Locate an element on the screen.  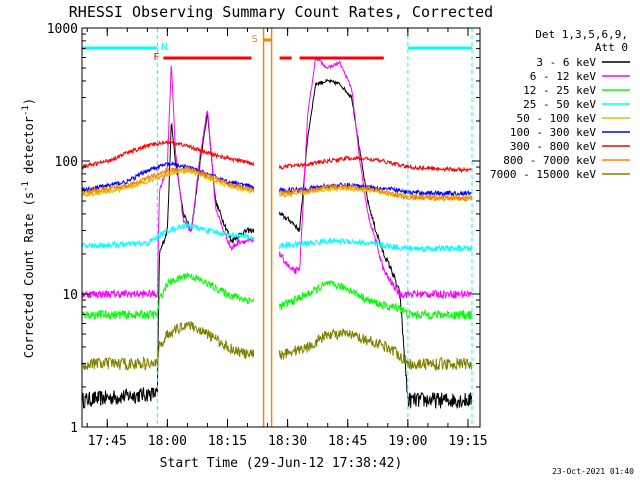
x-tick-label: 19:15 is located at coordinates (467, 441).